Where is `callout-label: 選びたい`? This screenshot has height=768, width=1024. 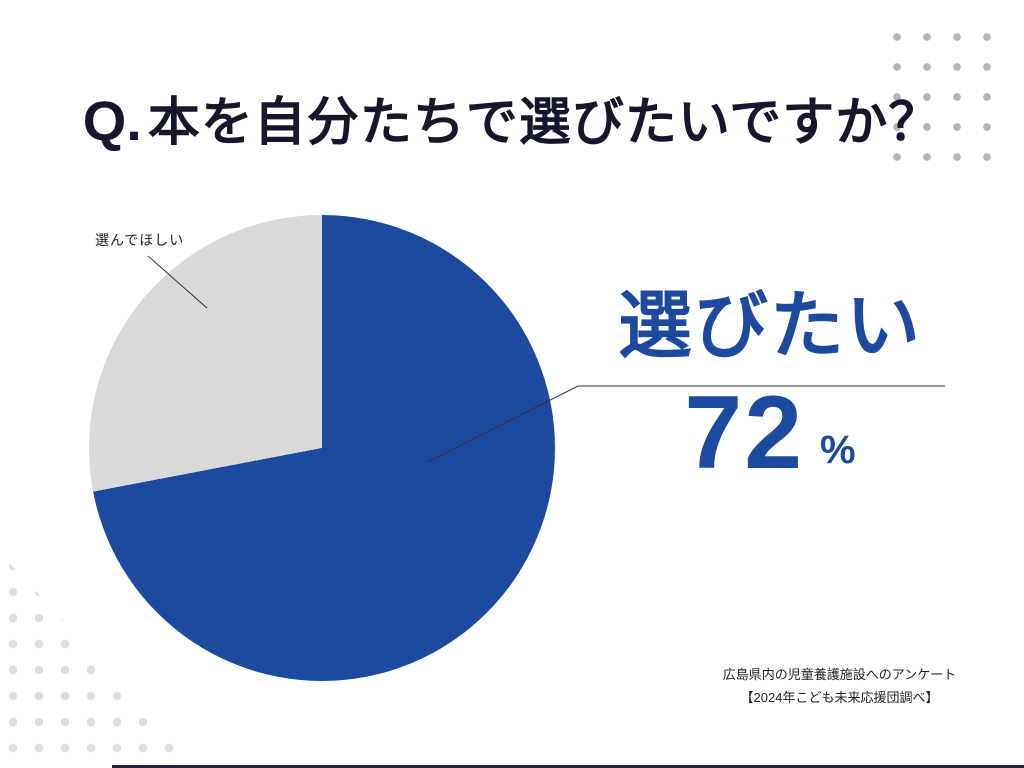
callout-label: 選びたい is located at coordinates (770, 325).